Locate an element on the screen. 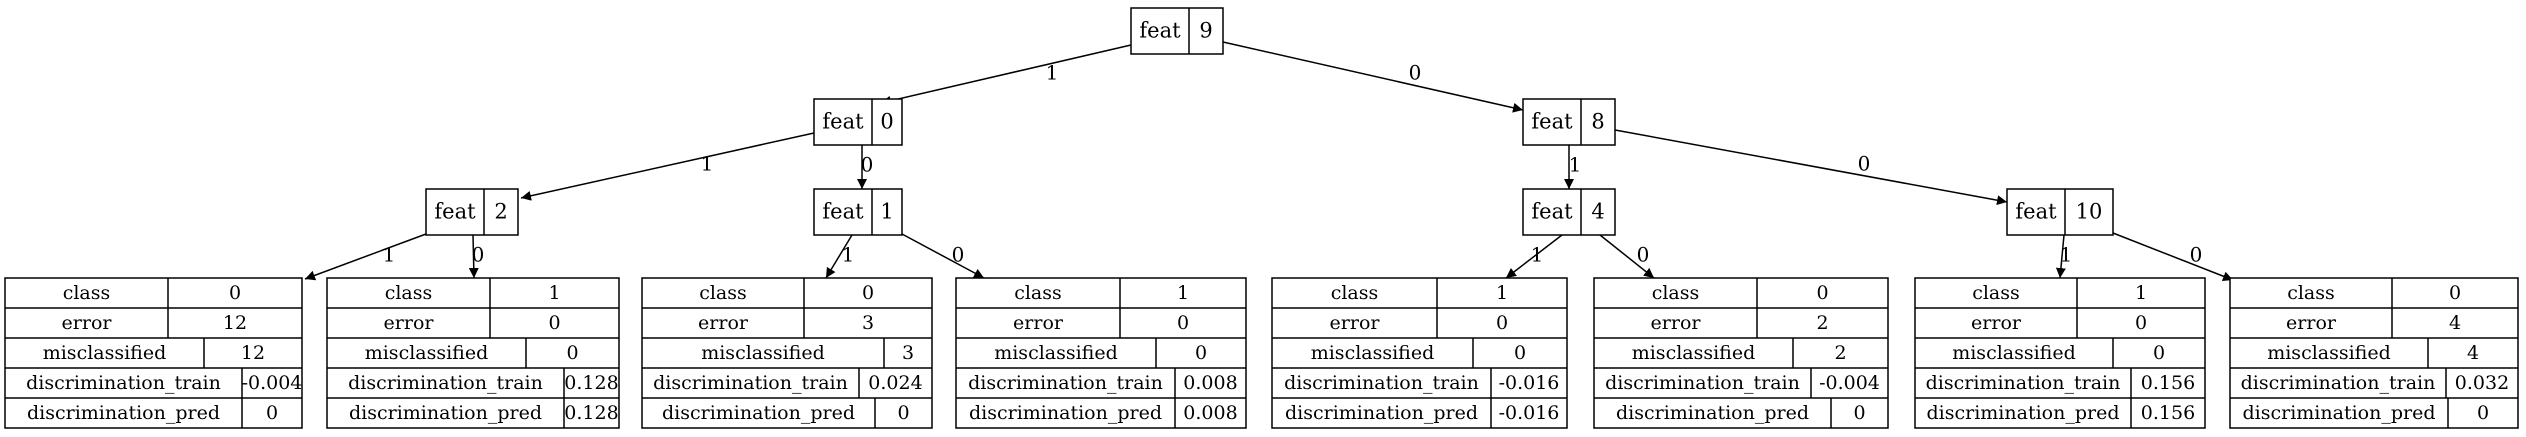 The height and width of the screenshot is (437, 2526). edge-n9-n8: 0 is located at coordinates (1373, 77).